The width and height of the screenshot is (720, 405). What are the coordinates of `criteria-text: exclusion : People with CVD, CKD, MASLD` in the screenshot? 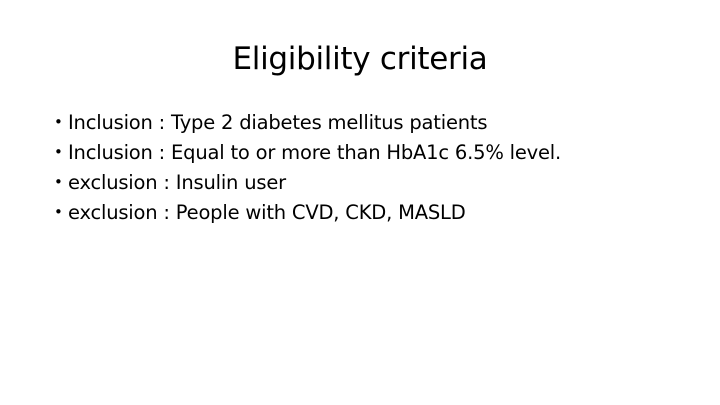 It's located at (267, 212).